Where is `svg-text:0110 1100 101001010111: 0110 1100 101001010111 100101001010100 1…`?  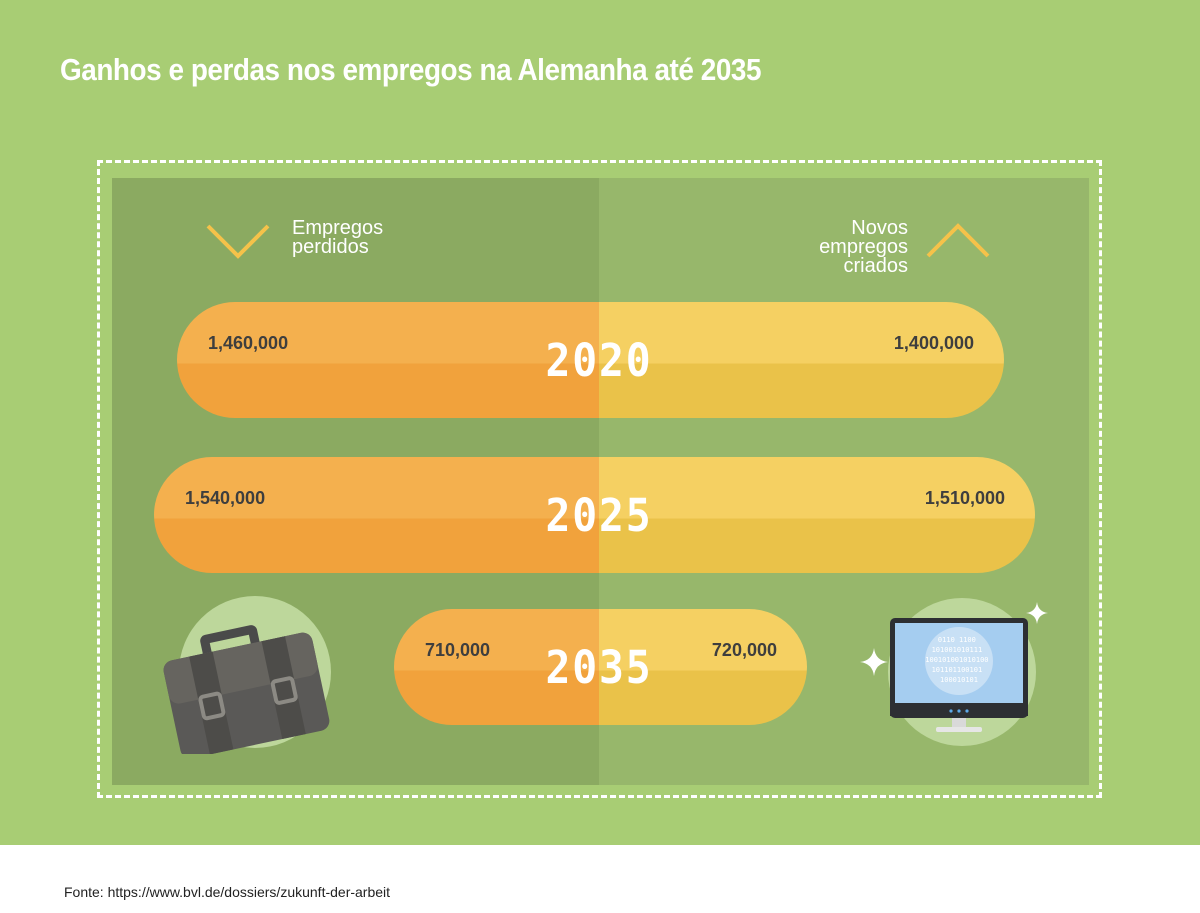 svg-text:0110 1100 101001010111: 0110 1100 101001010111 100101001010100 1… is located at coordinates (958, 660).